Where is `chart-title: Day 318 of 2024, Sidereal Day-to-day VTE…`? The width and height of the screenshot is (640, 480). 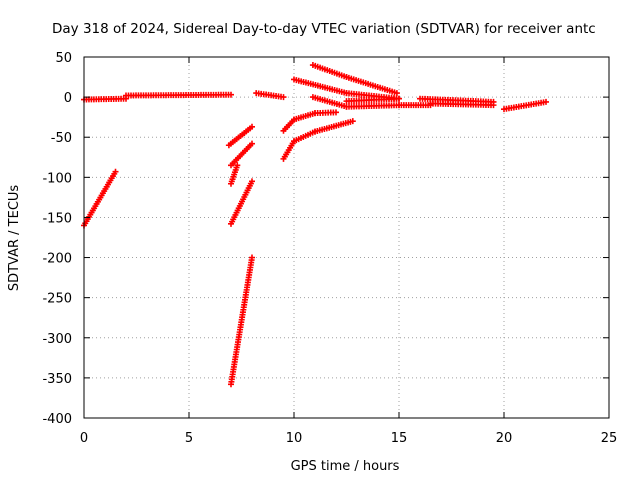
chart-title: Day 318 of 2024, Sidereal Day-to-day VTE… is located at coordinates (324, 29).